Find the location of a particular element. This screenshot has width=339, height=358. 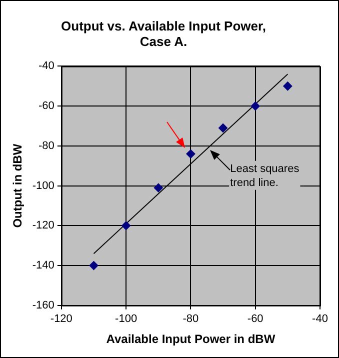

x-tick-label: -40 is located at coordinates (320, 319).